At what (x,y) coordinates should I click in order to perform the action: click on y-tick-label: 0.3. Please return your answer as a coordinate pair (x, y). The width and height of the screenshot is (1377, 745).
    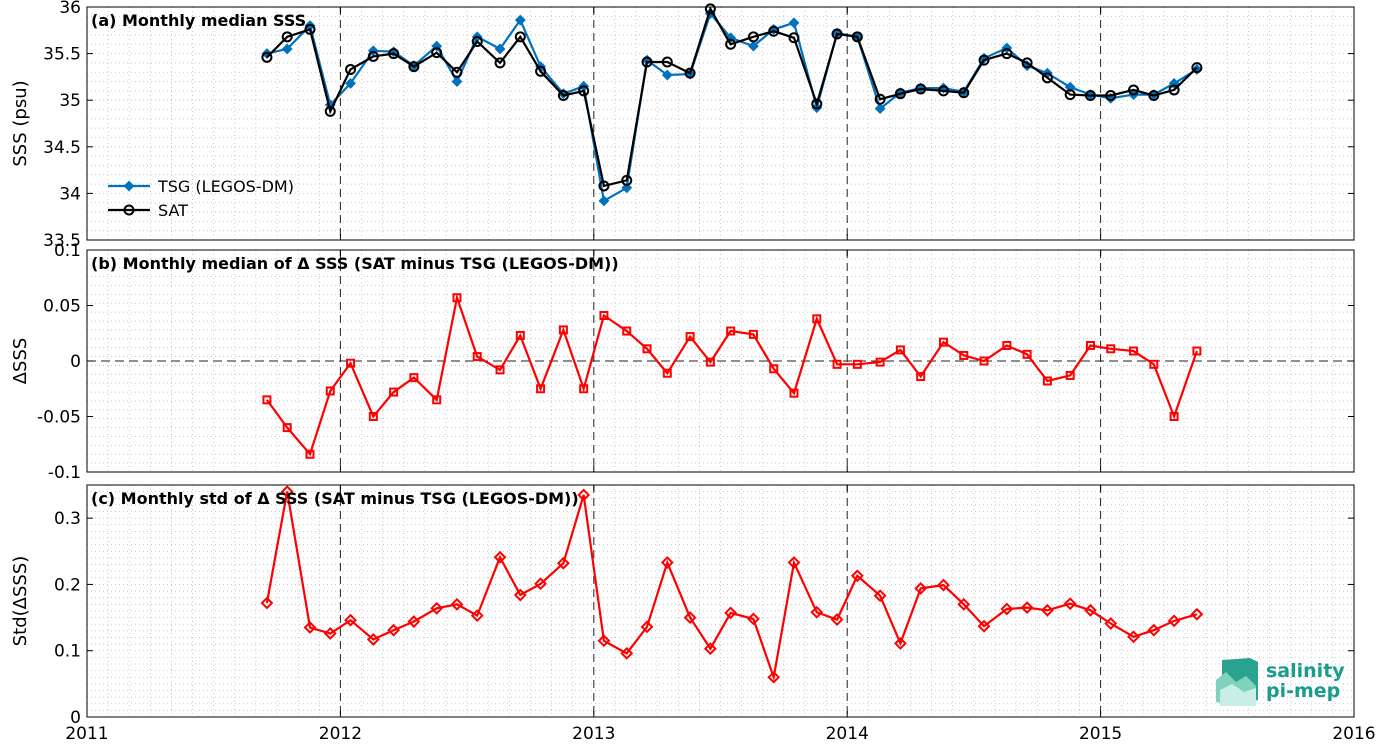
    Looking at the image, I should click on (67, 519).